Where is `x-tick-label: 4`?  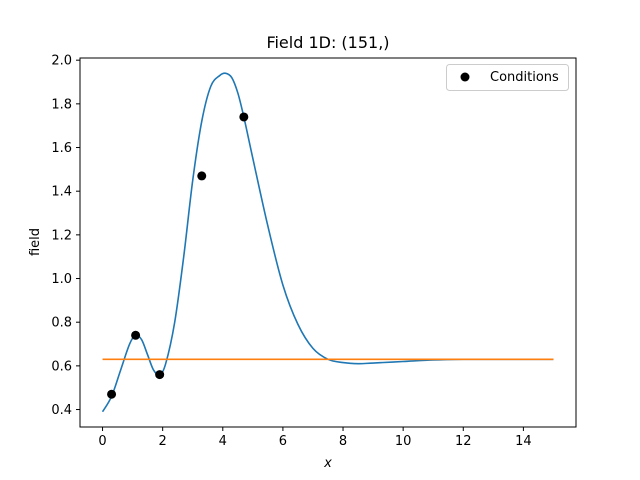
x-tick-label: 4 is located at coordinates (223, 441).